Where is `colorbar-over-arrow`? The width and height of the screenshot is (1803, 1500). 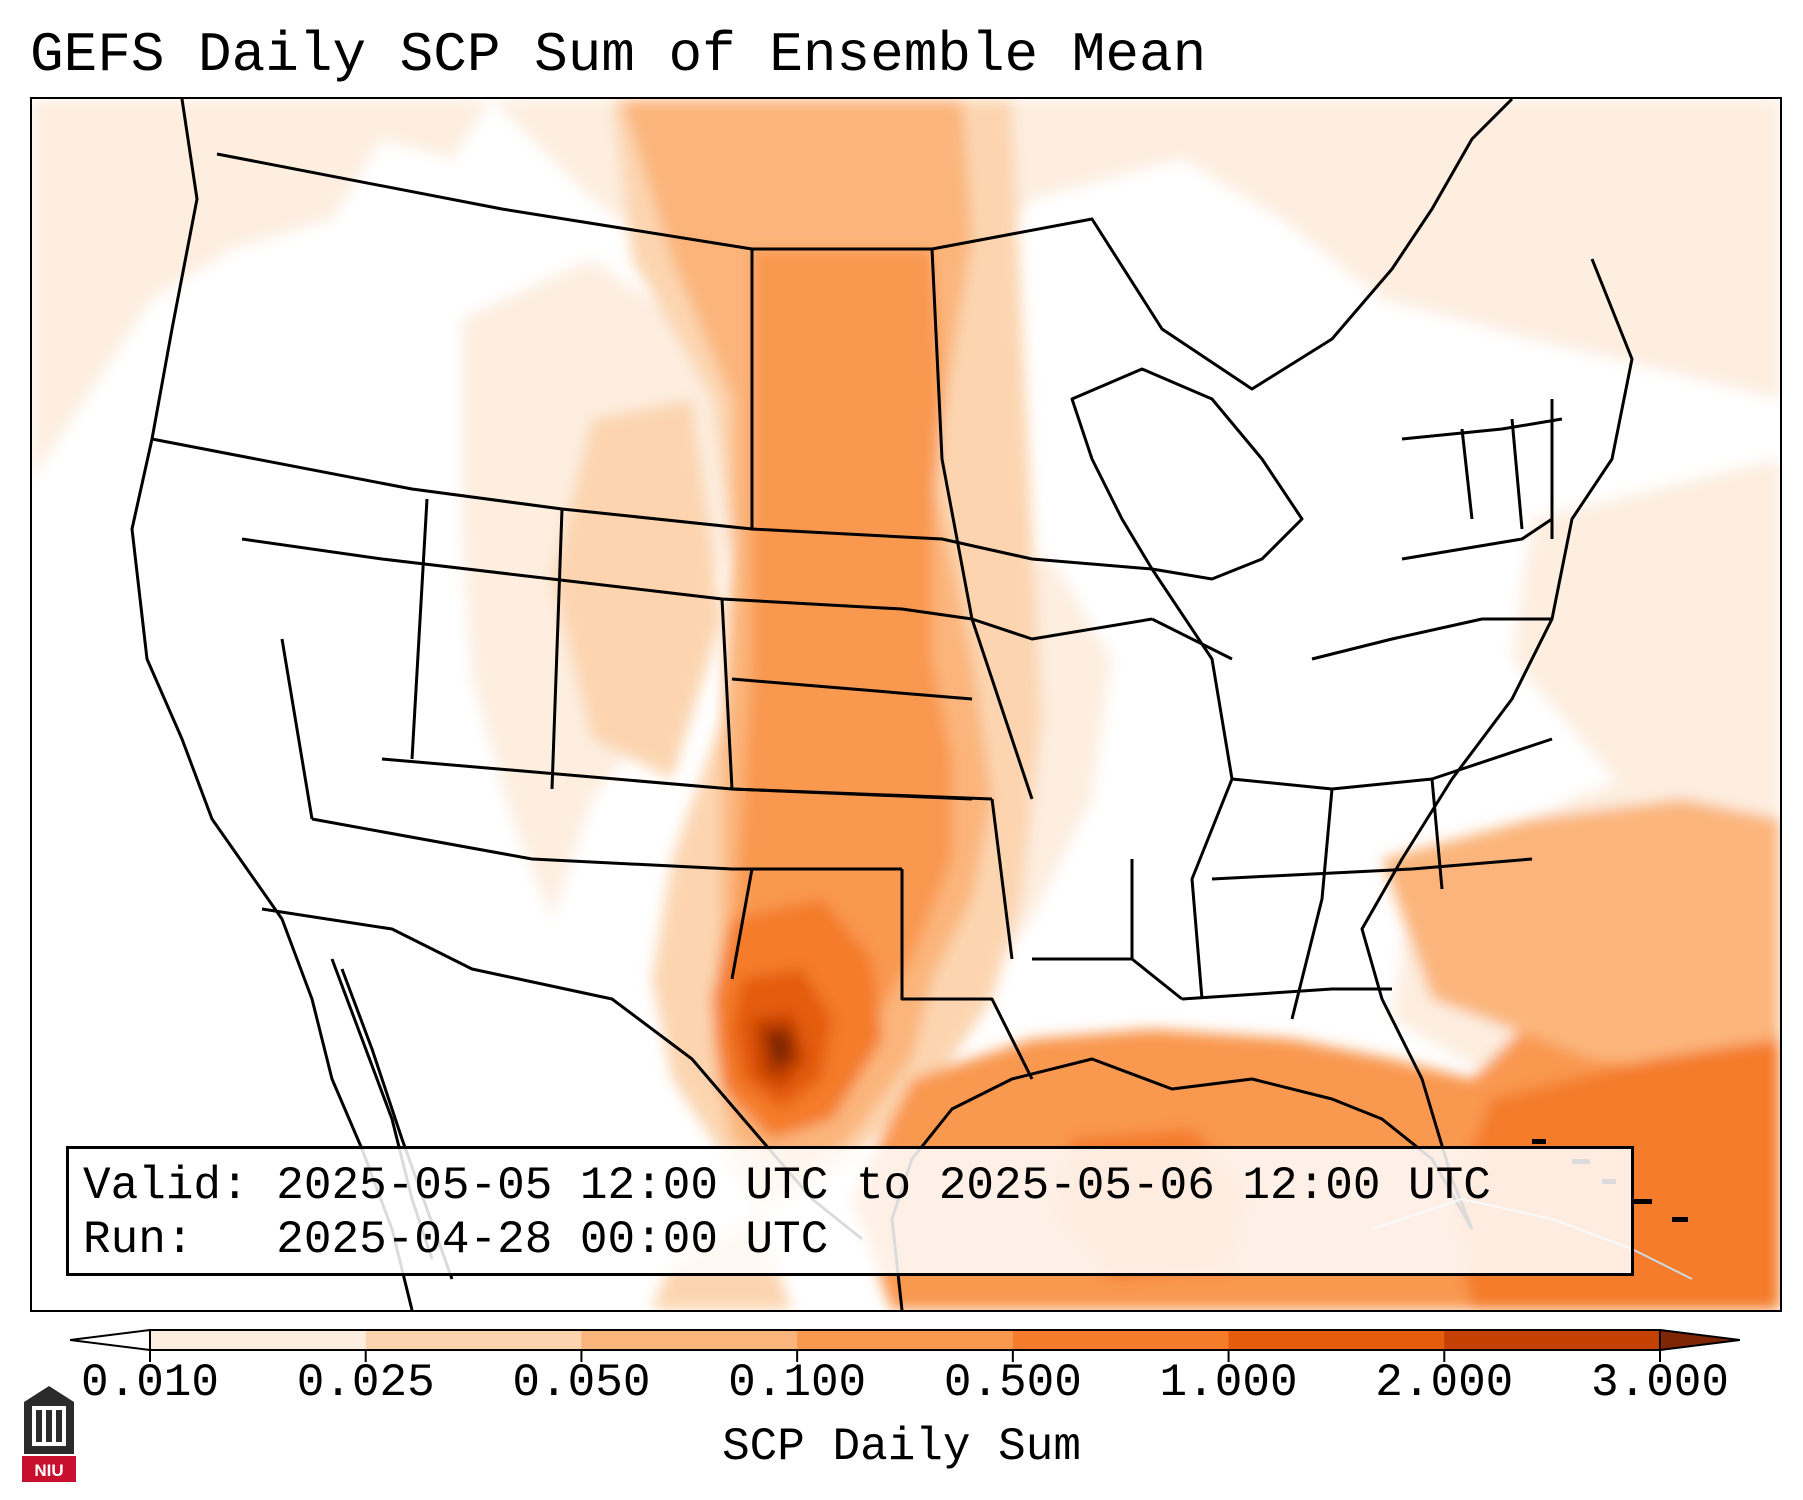 colorbar-over-arrow is located at coordinates (1699, 1340).